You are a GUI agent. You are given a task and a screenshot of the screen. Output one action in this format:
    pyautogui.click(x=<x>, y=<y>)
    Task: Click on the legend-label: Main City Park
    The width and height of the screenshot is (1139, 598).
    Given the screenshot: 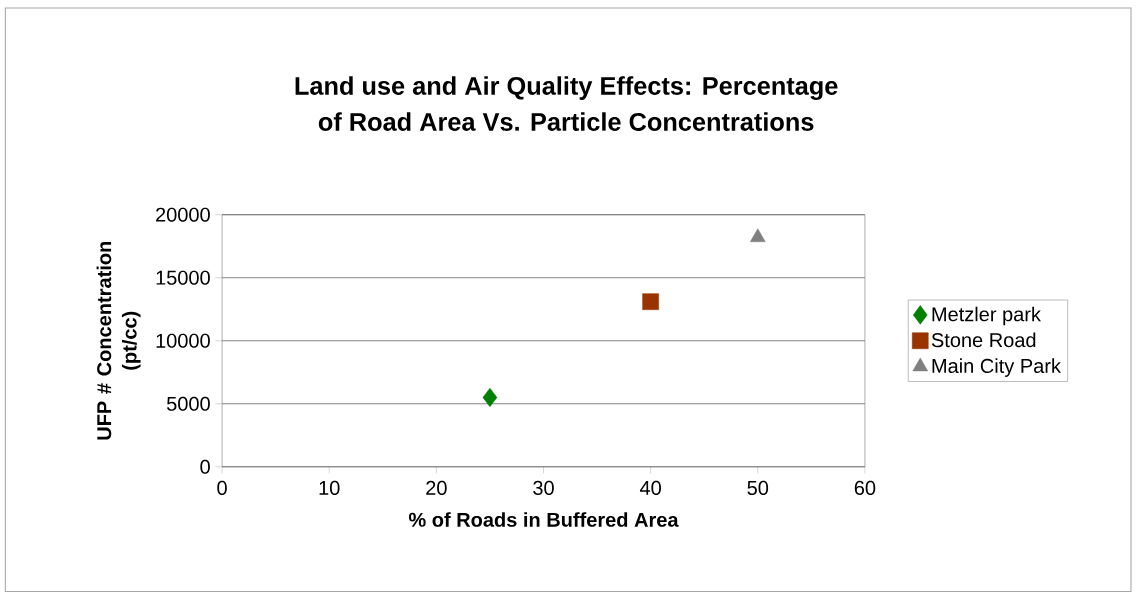 What is the action you would take?
    pyautogui.click(x=996, y=367)
    